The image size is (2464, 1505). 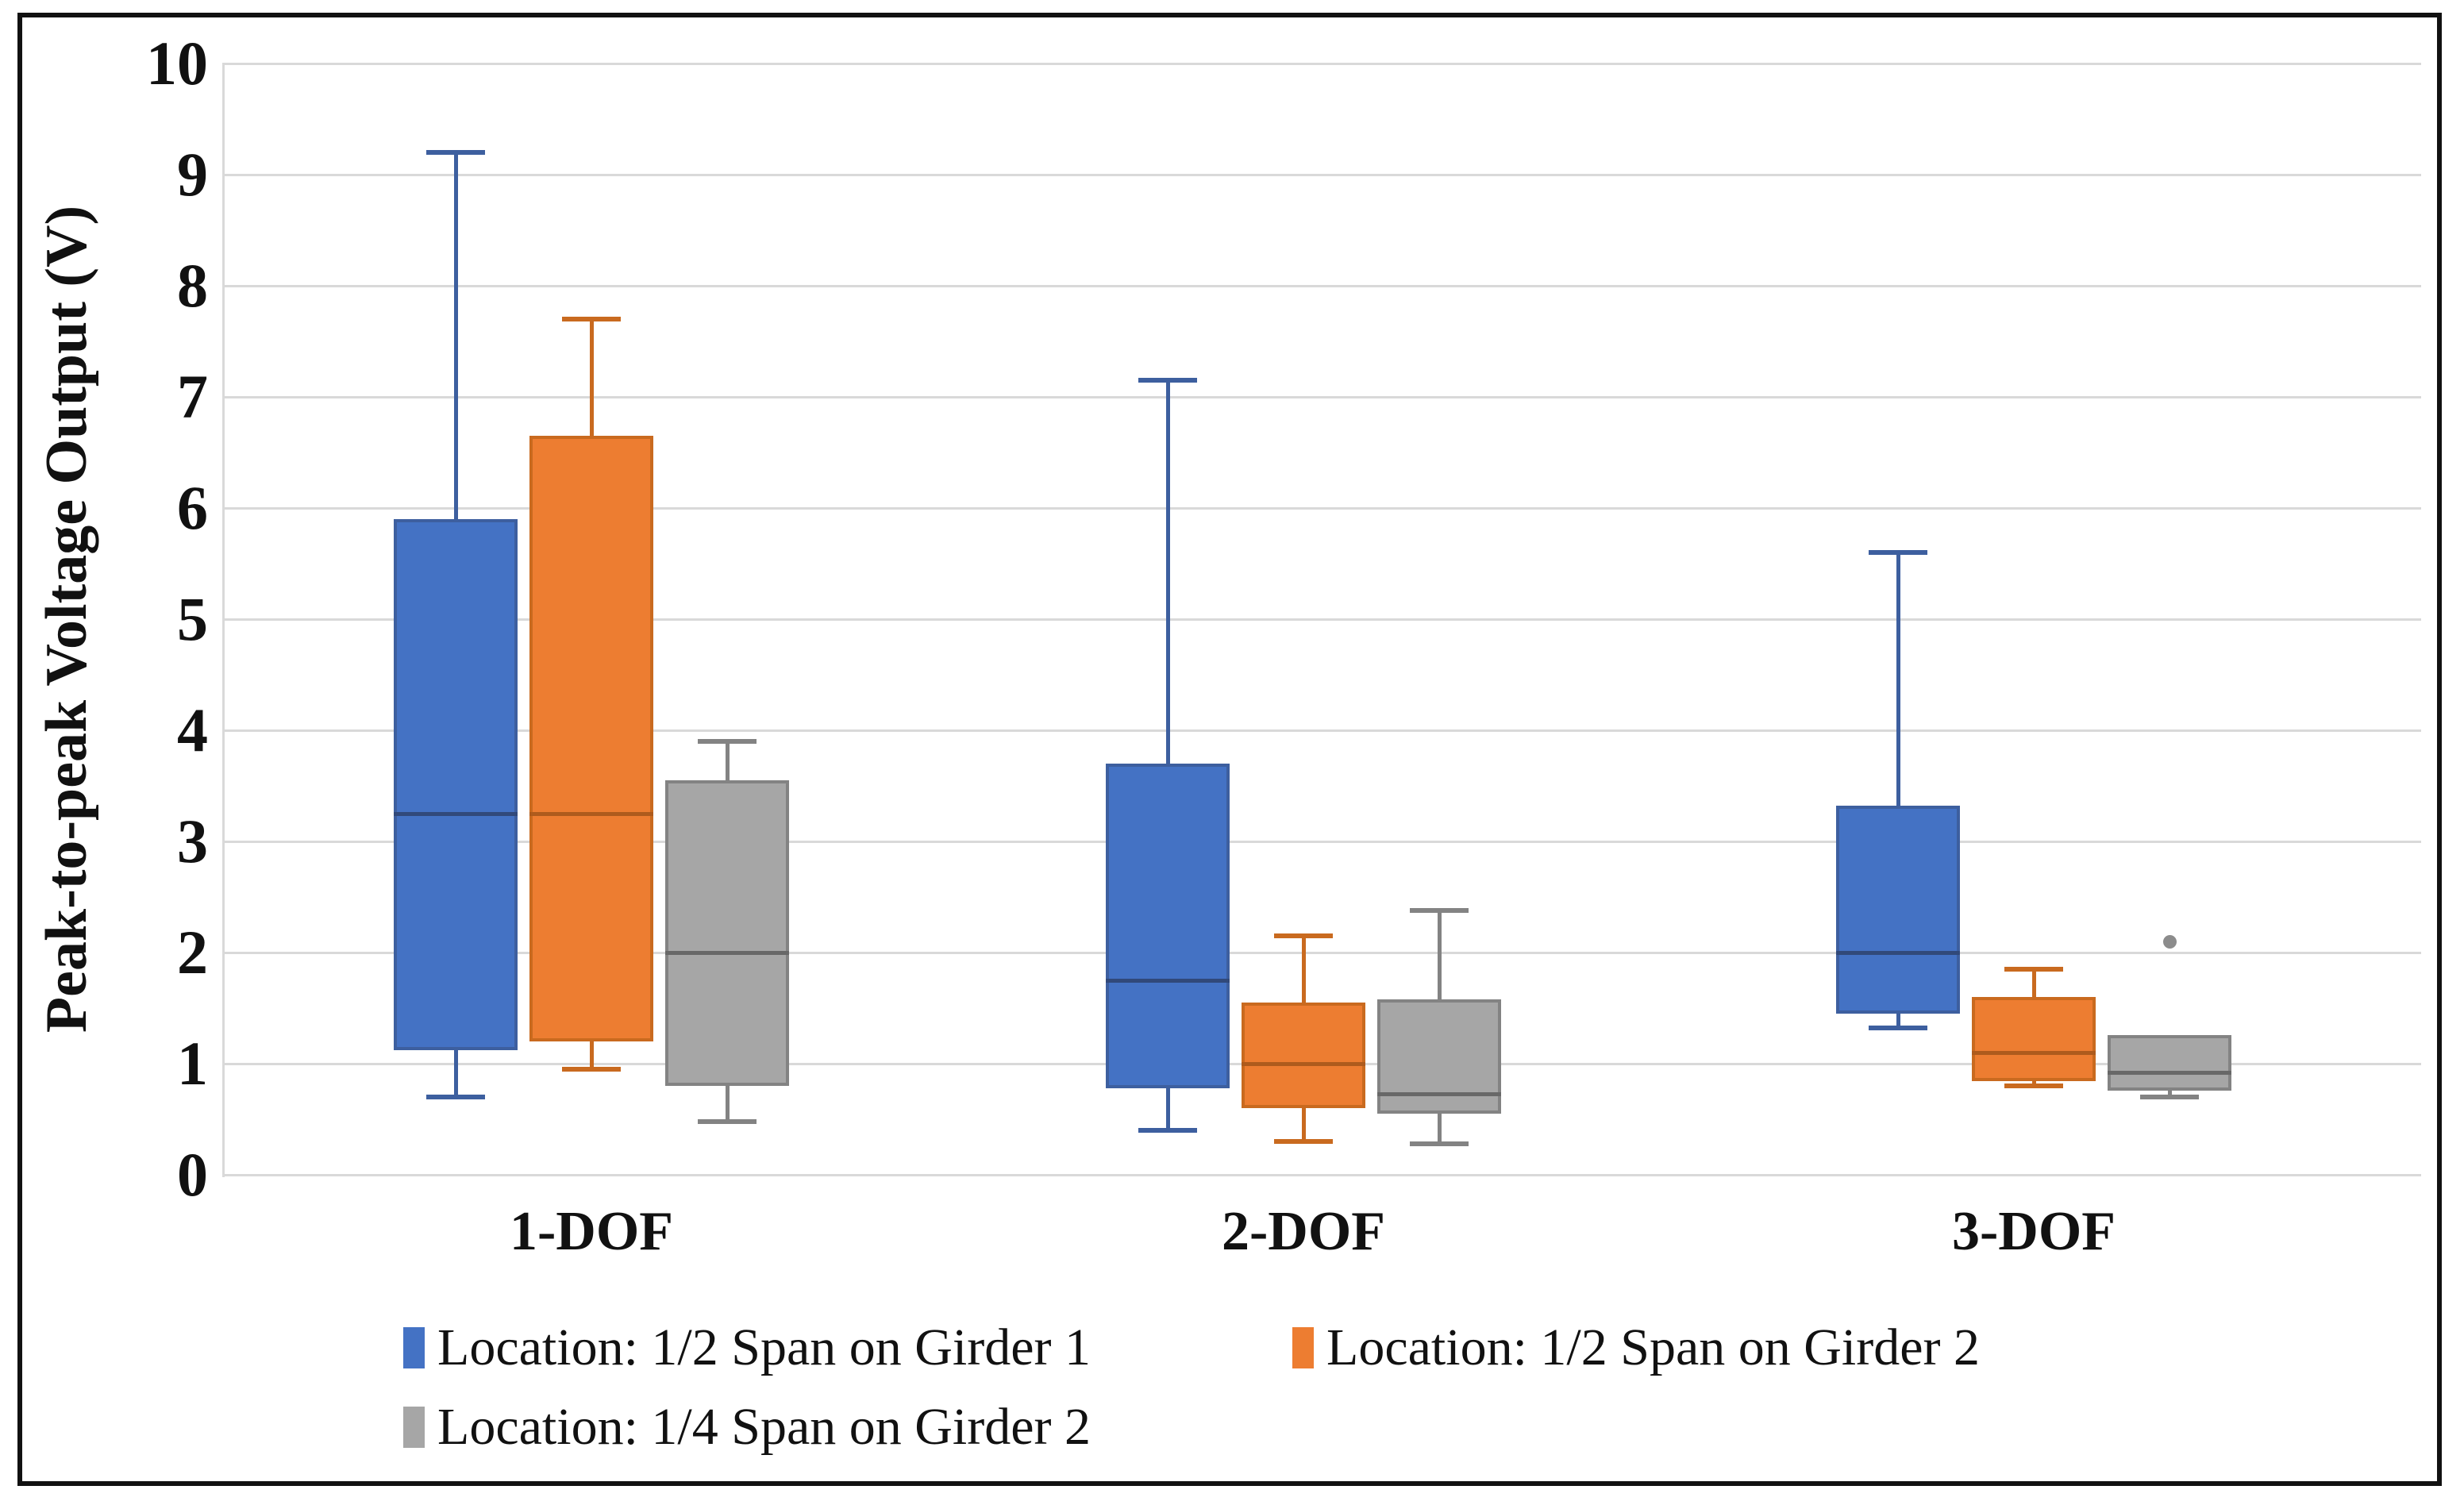 I want to click on legend-label: Location: 1/4 Span on Girder 2, so click(x=764, y=1427).